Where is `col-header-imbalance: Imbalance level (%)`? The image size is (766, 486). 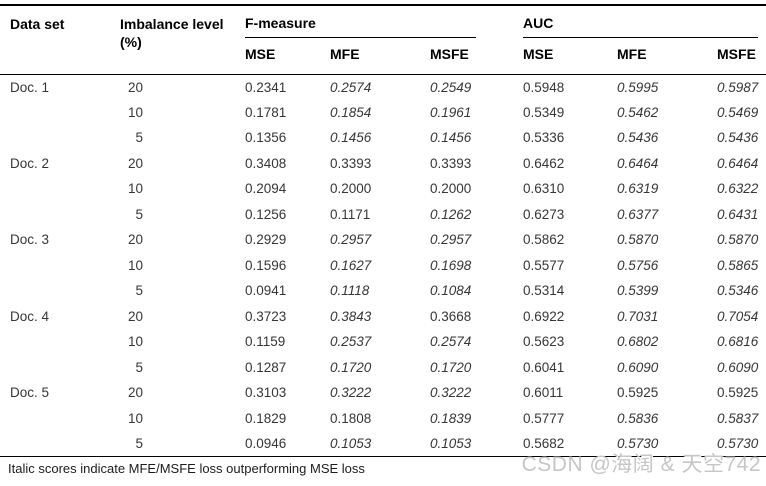
col-header-imbalance: Imbalance level (%) is located at coordinates (172, 40).